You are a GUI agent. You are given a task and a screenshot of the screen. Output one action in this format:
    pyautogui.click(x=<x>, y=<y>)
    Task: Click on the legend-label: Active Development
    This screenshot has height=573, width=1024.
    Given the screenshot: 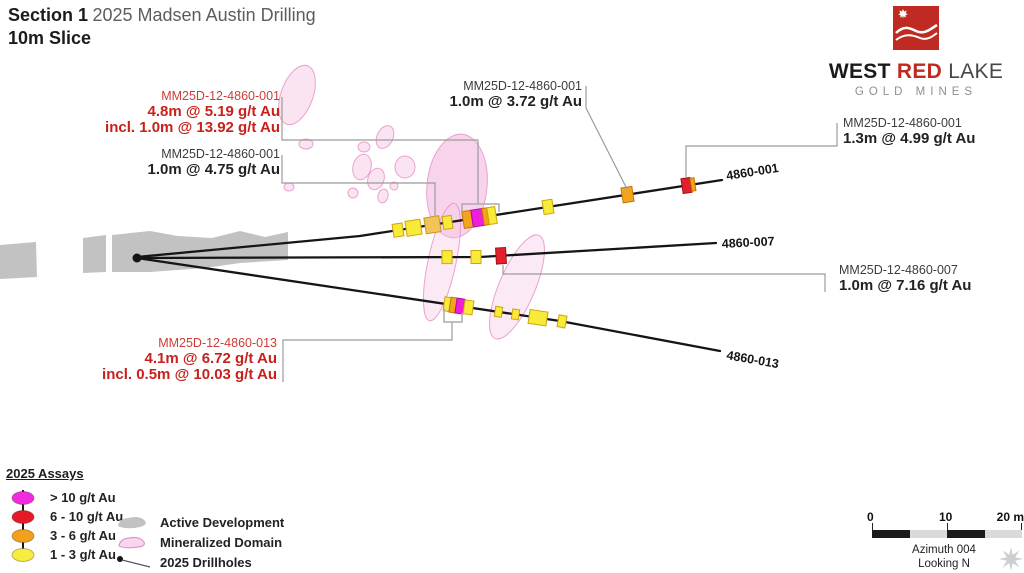 What is the action you would take?
    pyautogui.click(x=222, y=522)
    